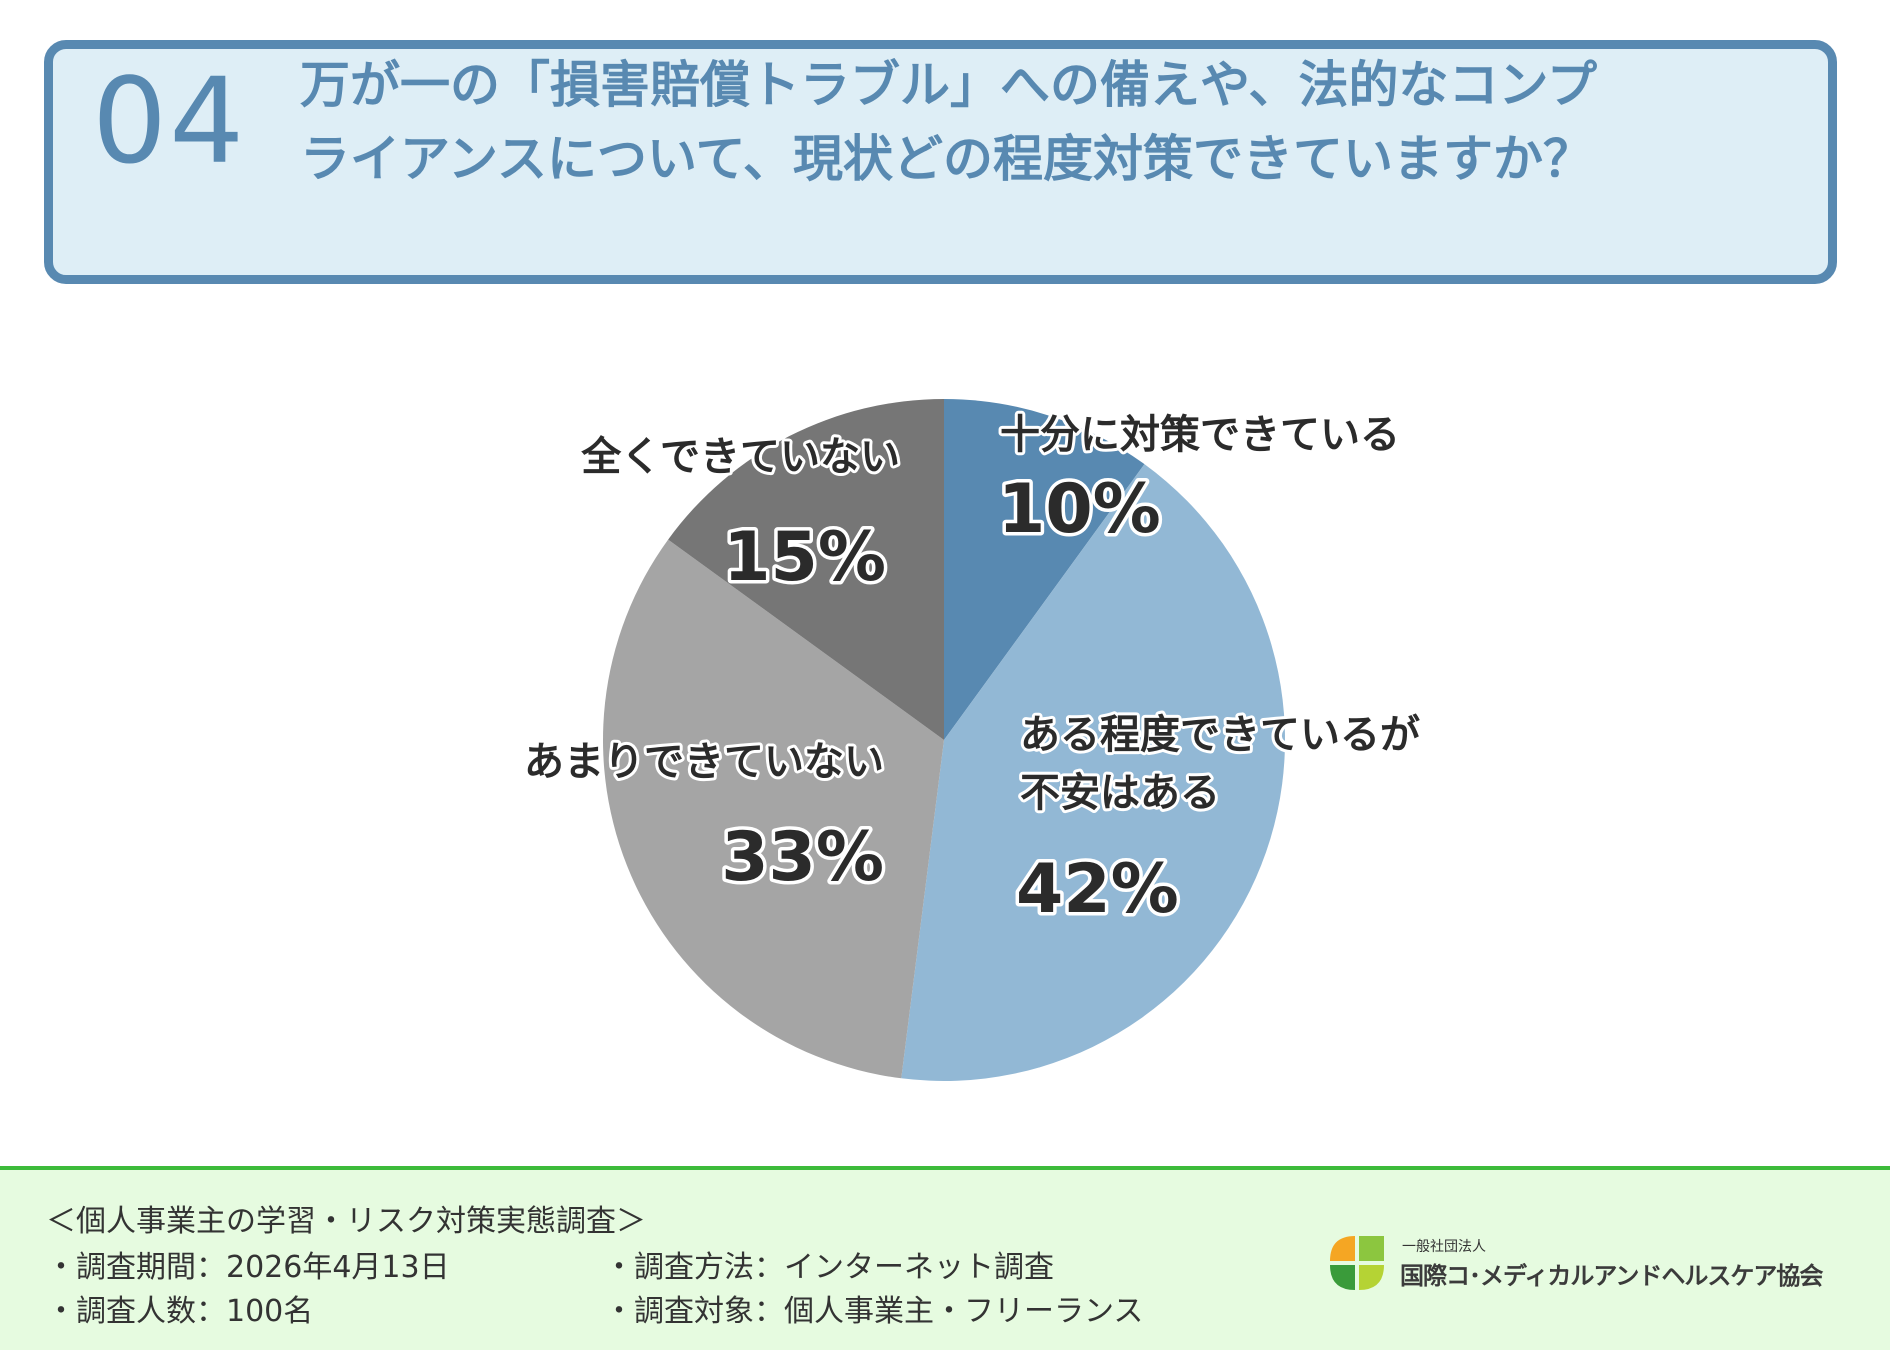 The height and width of the screenshot is (1350, 1890). I want to click on question-number: 04, so click(169, 121).